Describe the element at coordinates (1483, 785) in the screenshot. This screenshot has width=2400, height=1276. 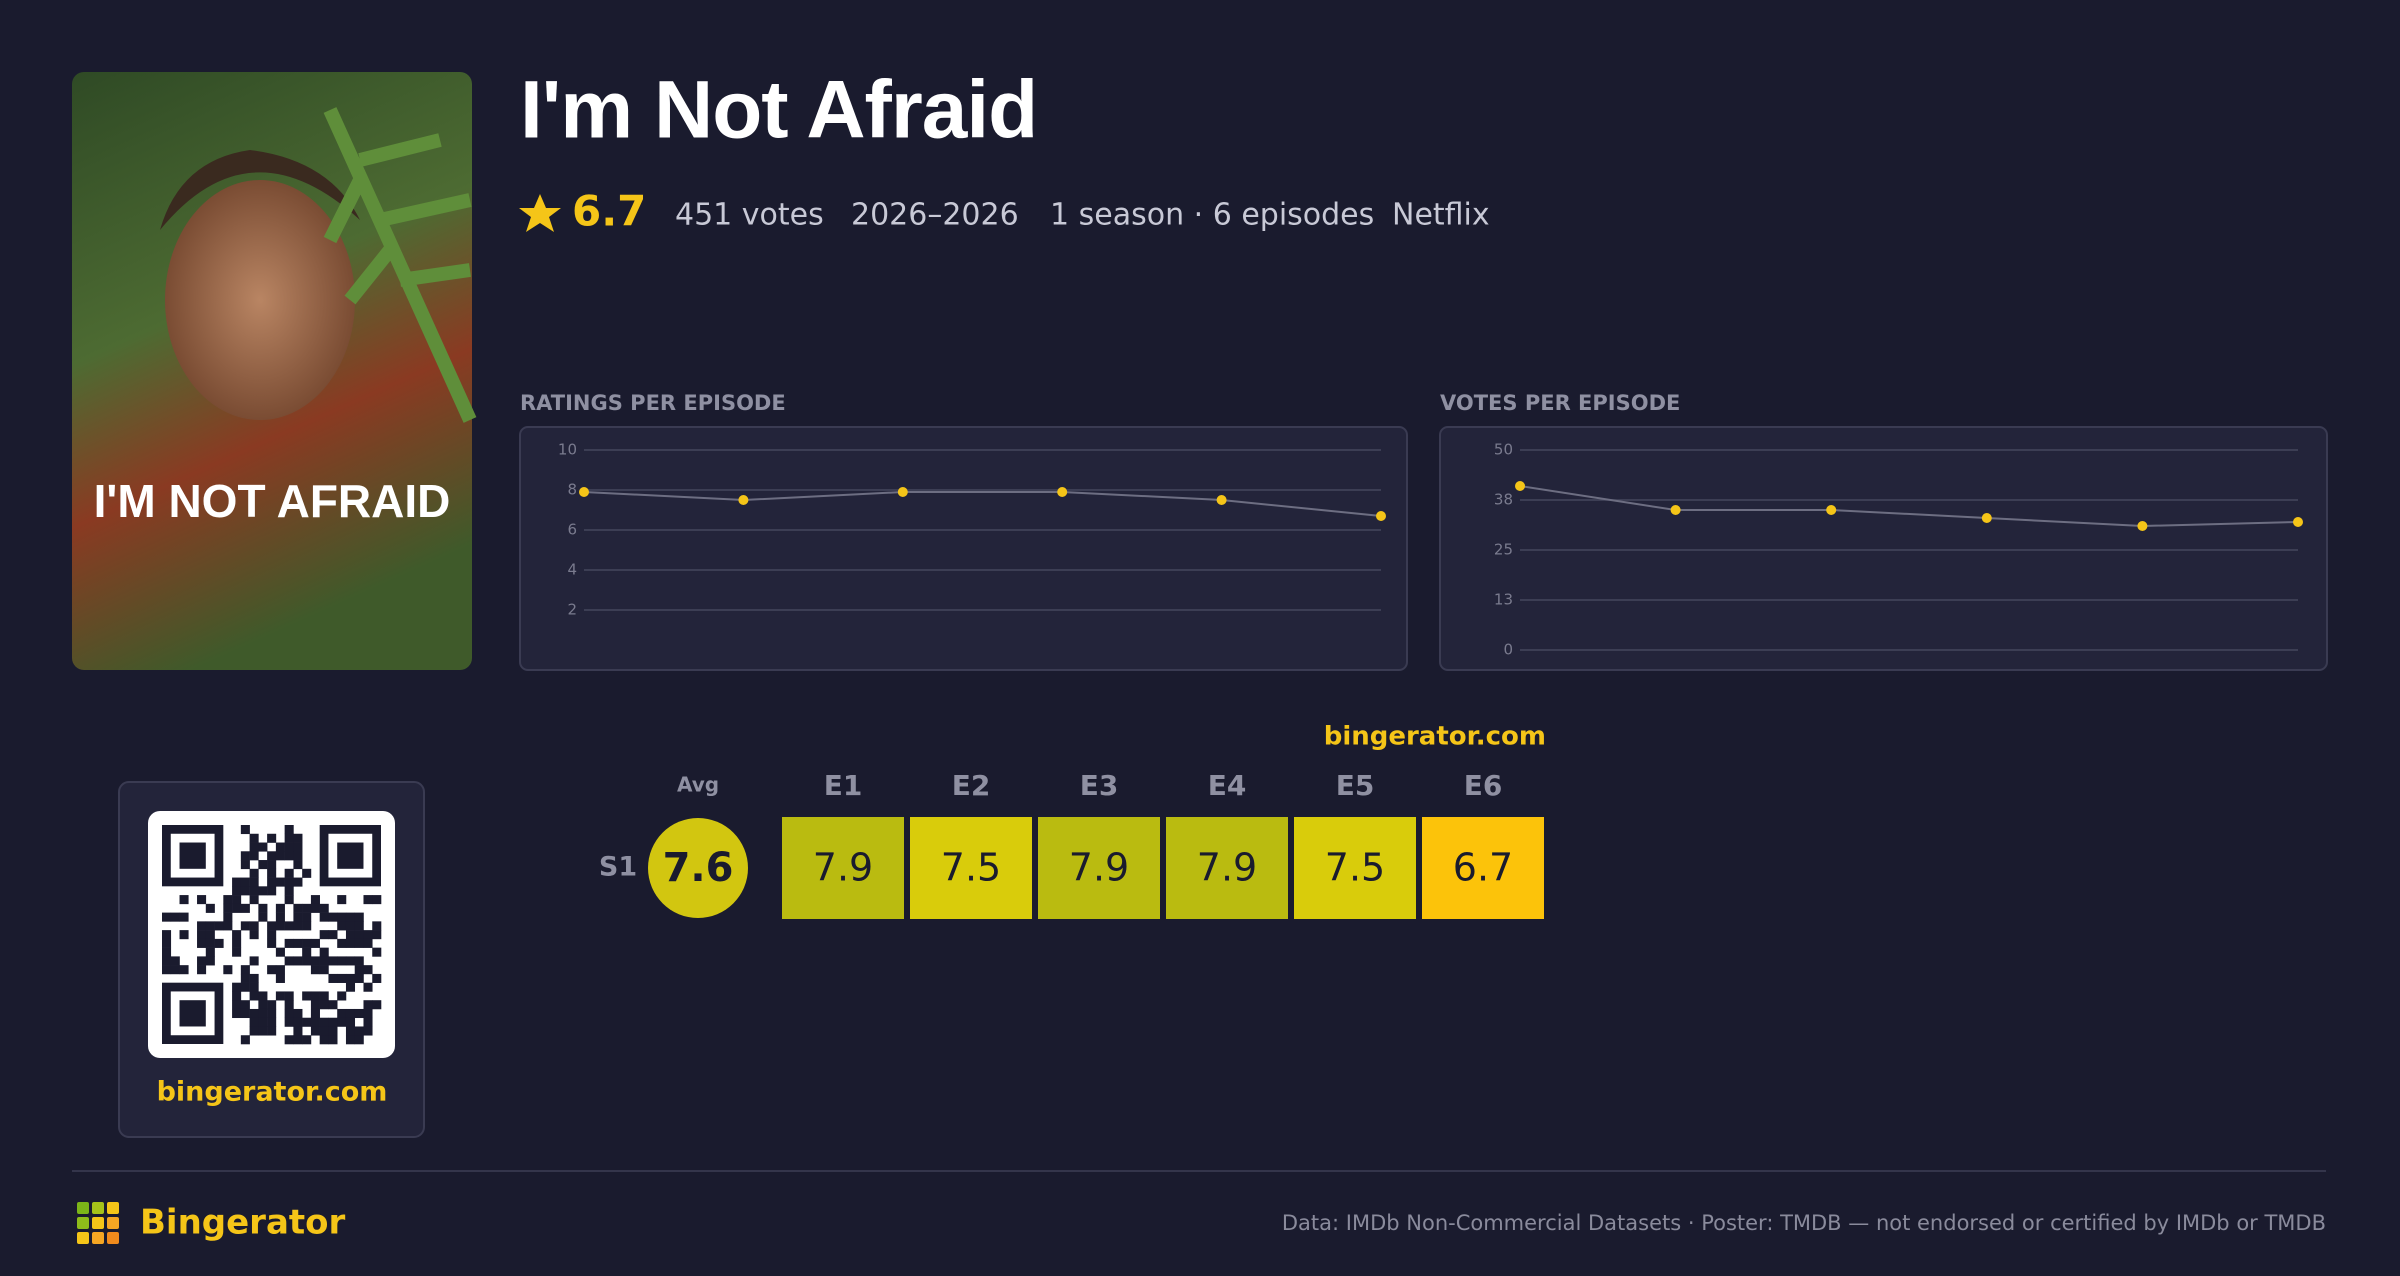
I see `episode-header: E6` at that location.